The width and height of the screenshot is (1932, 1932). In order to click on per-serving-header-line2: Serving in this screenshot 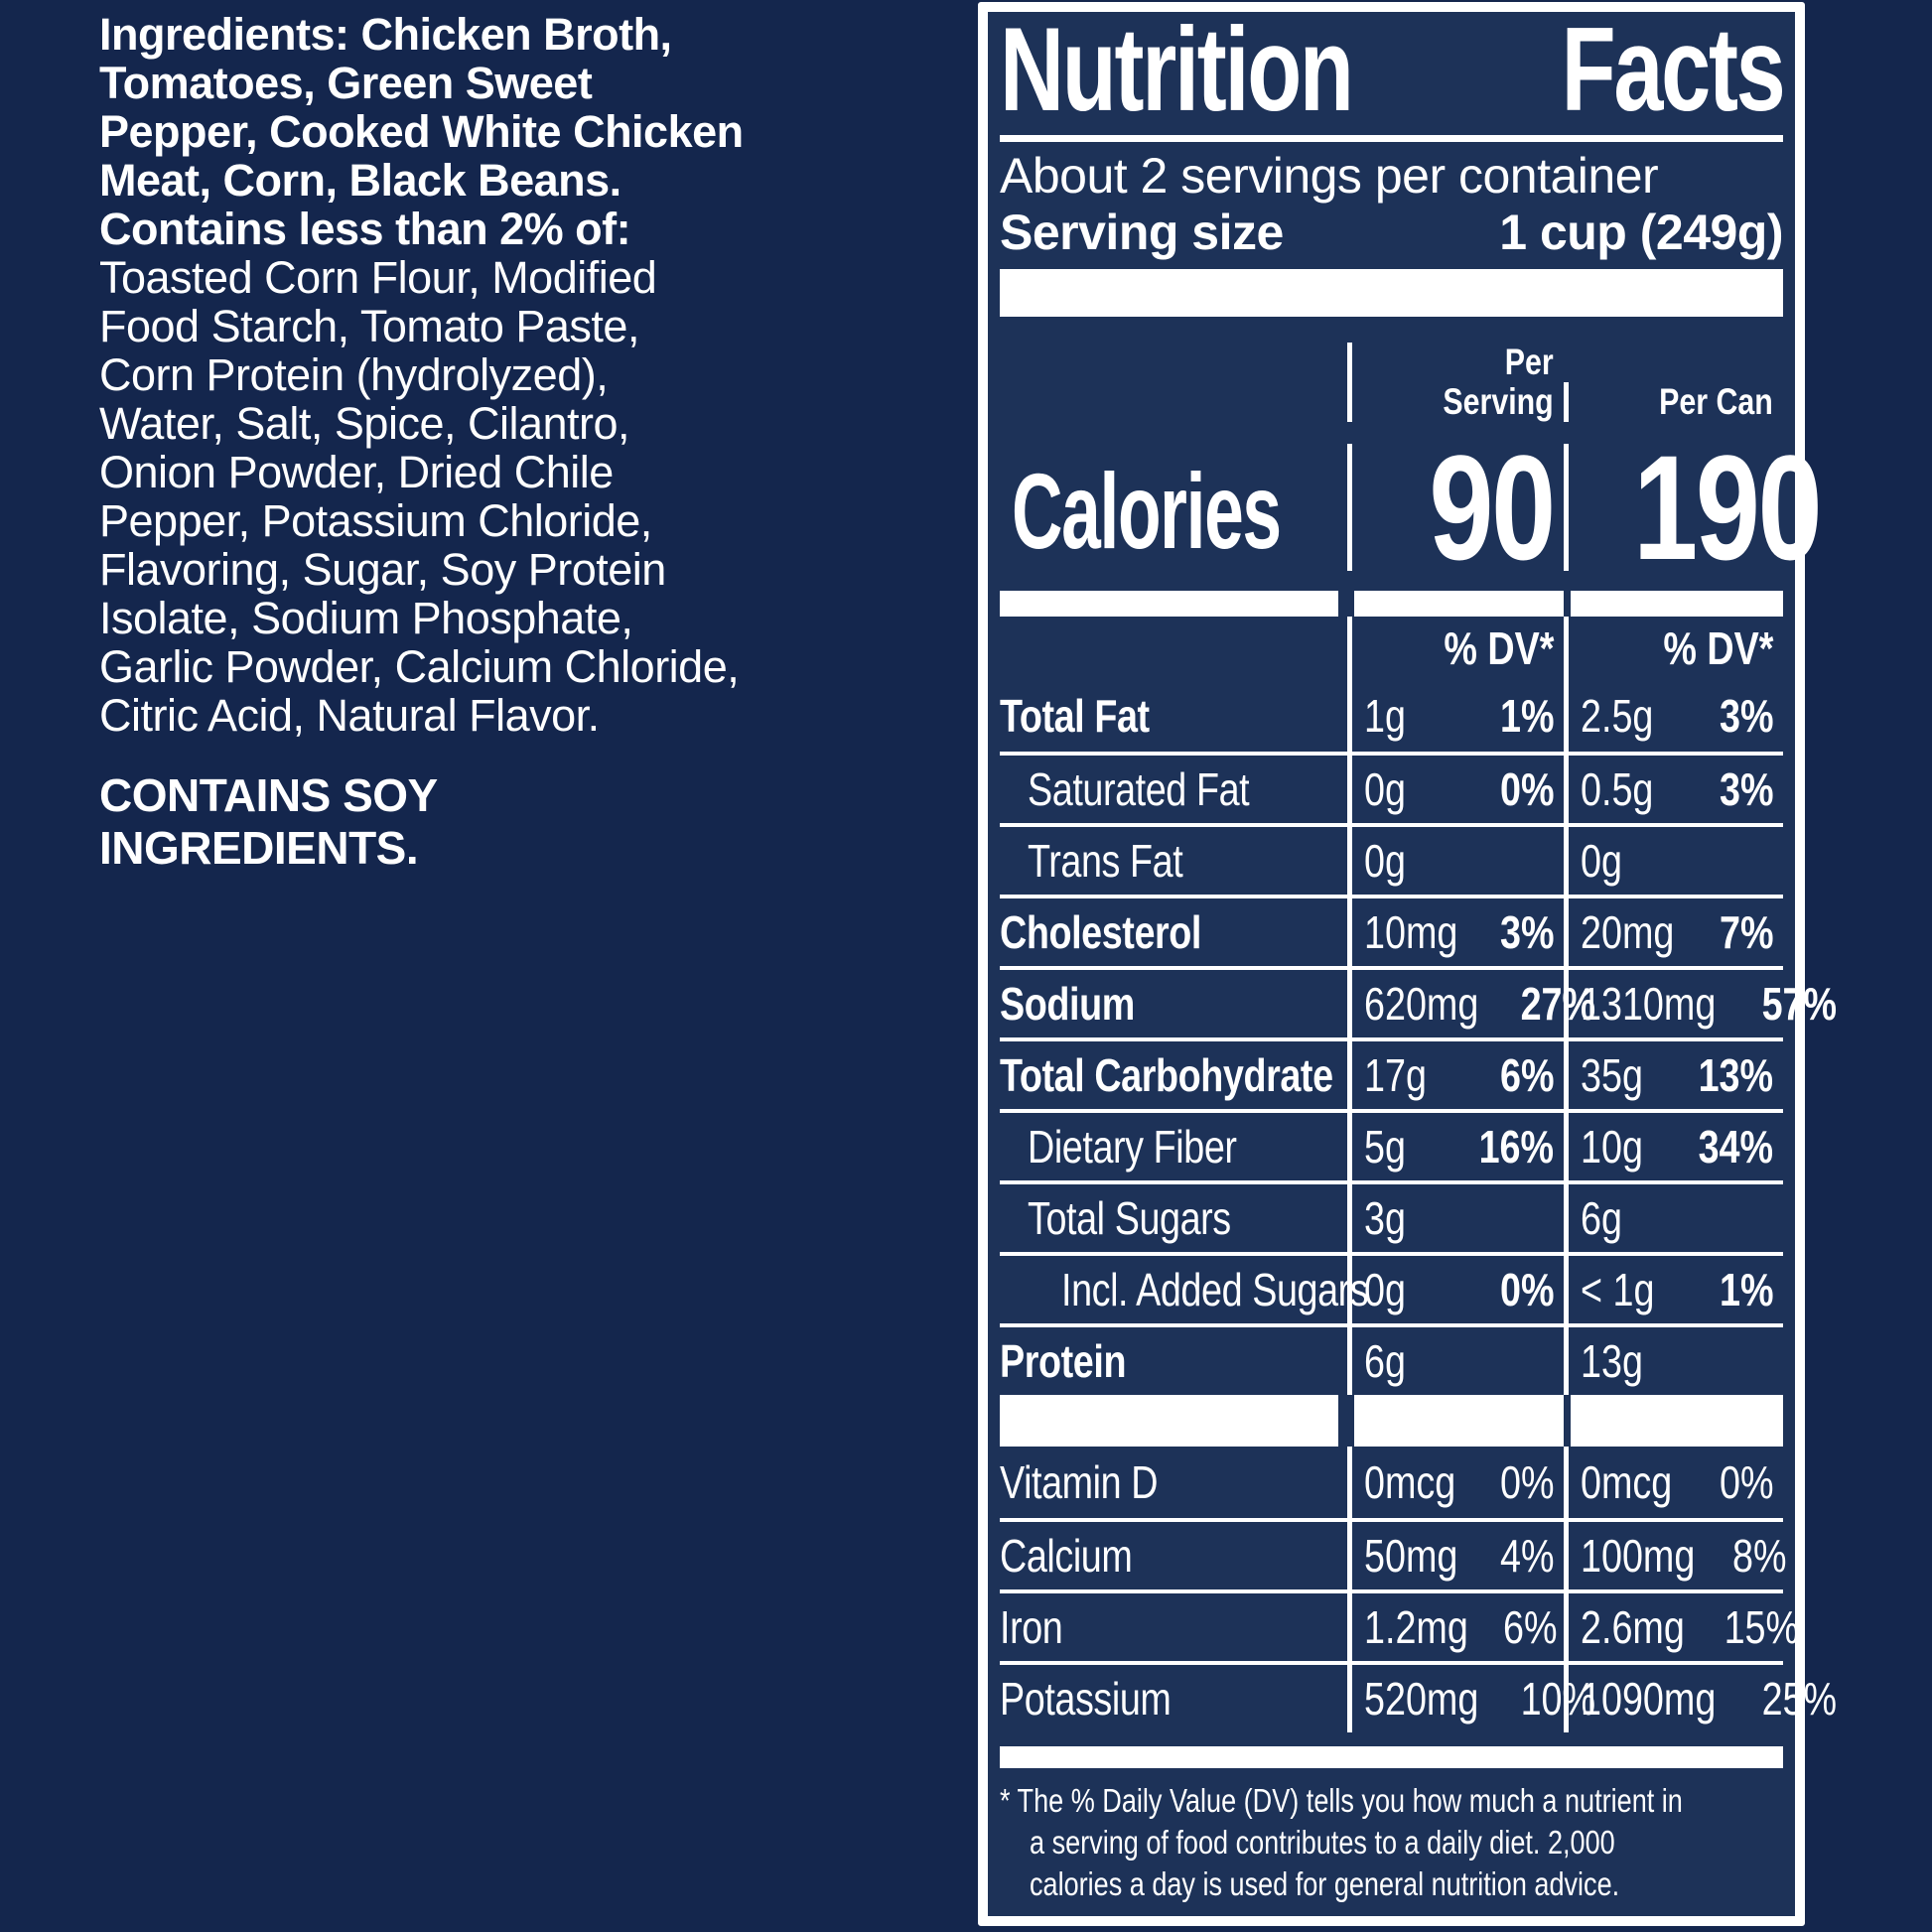, I will do `click(1499, 401)`.